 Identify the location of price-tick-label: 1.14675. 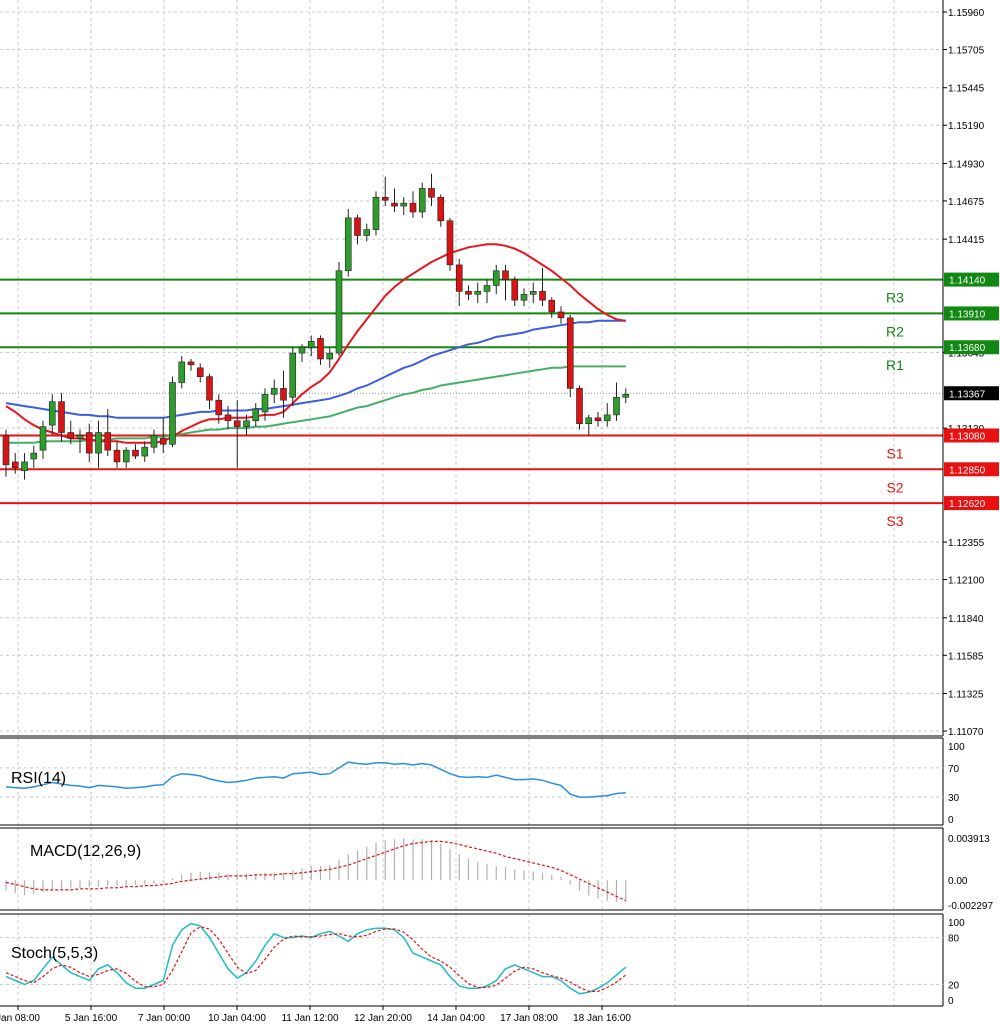
(966, 202).